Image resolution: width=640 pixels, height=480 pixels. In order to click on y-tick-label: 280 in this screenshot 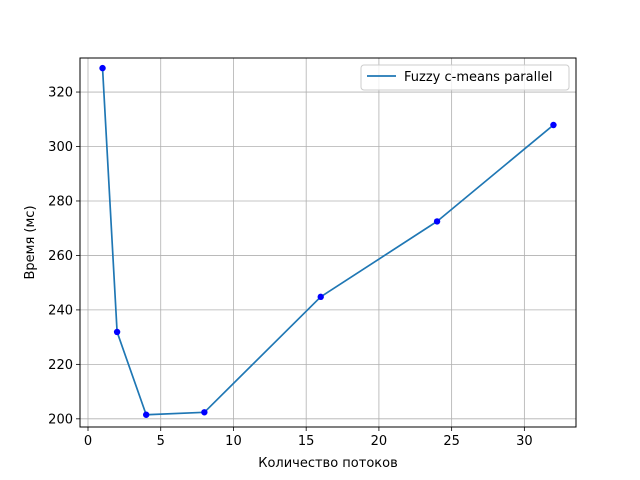, I will do `click(60, 201)`.